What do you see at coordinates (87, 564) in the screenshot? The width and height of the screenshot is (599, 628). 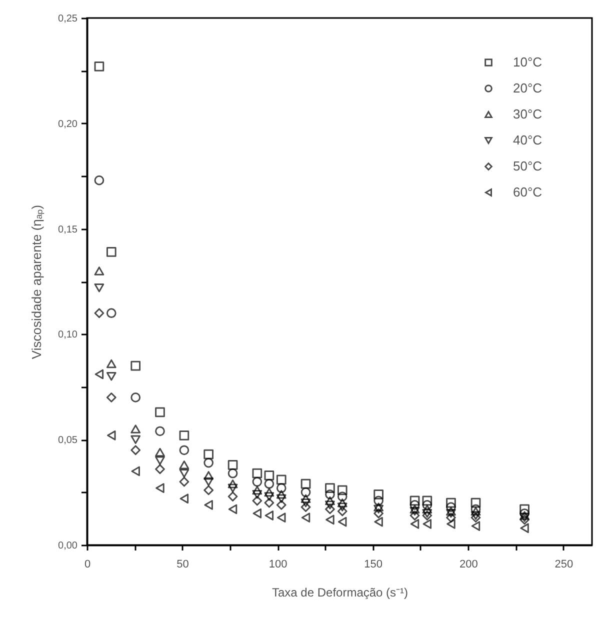 I see `x-tick-label: 0` at bounding box center [87, 564].